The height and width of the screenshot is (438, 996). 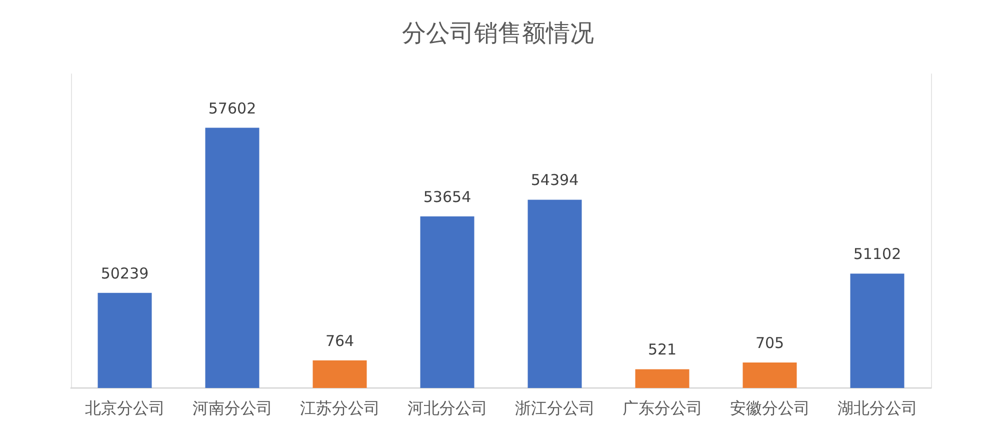 I want to click on data-label: 53654, so click(x=447, y=197).